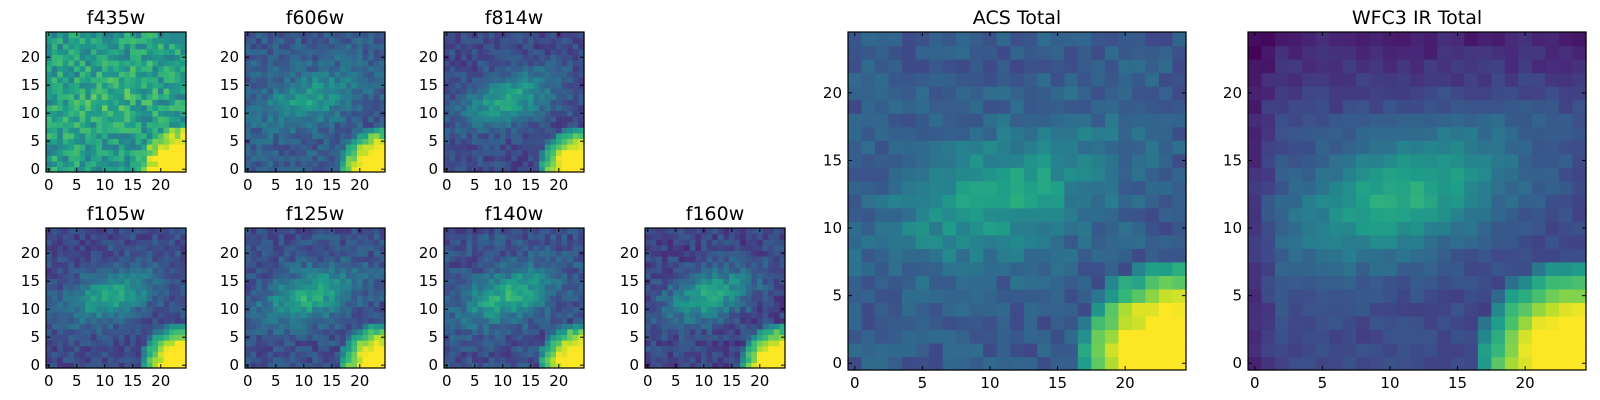  Describe the element at coordinates (634, 337) in the screenshot. I see `y-tick-label: 5` at that location.